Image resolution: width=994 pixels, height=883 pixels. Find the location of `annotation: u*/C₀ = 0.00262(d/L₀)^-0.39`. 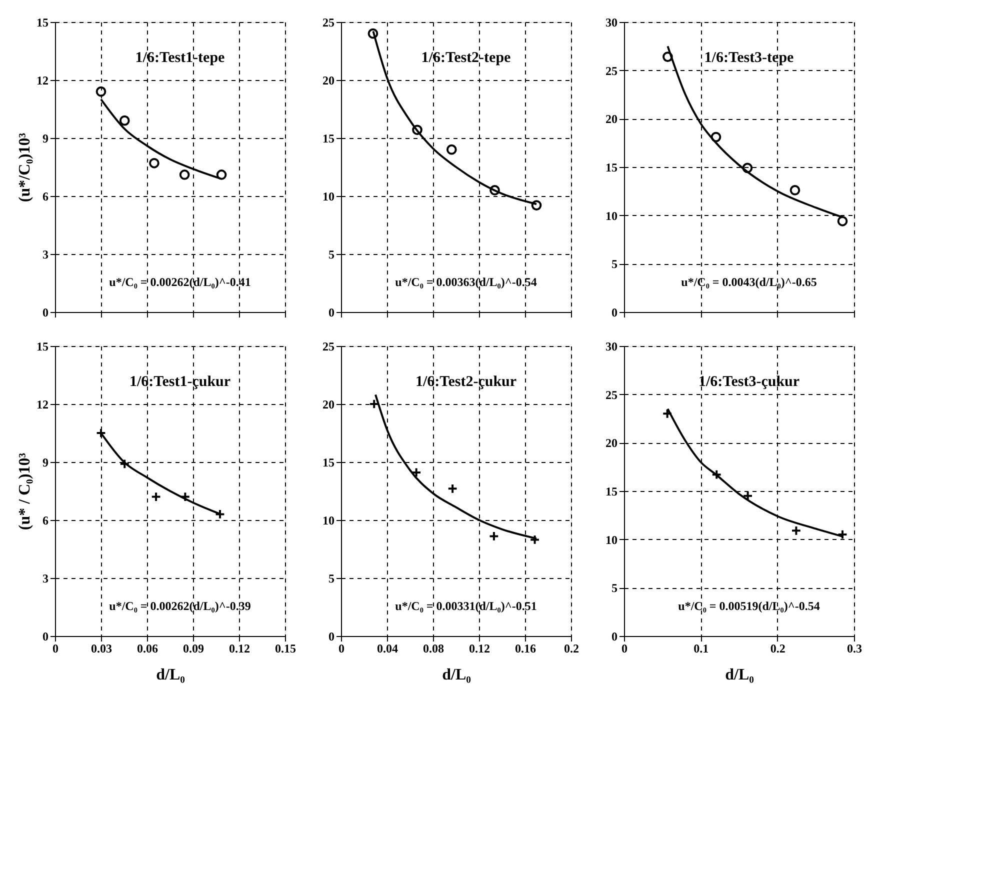

annotation: u*/C₀ = 0.00262(d/L₀)^-0.39 is located at coordinates (180, 606).